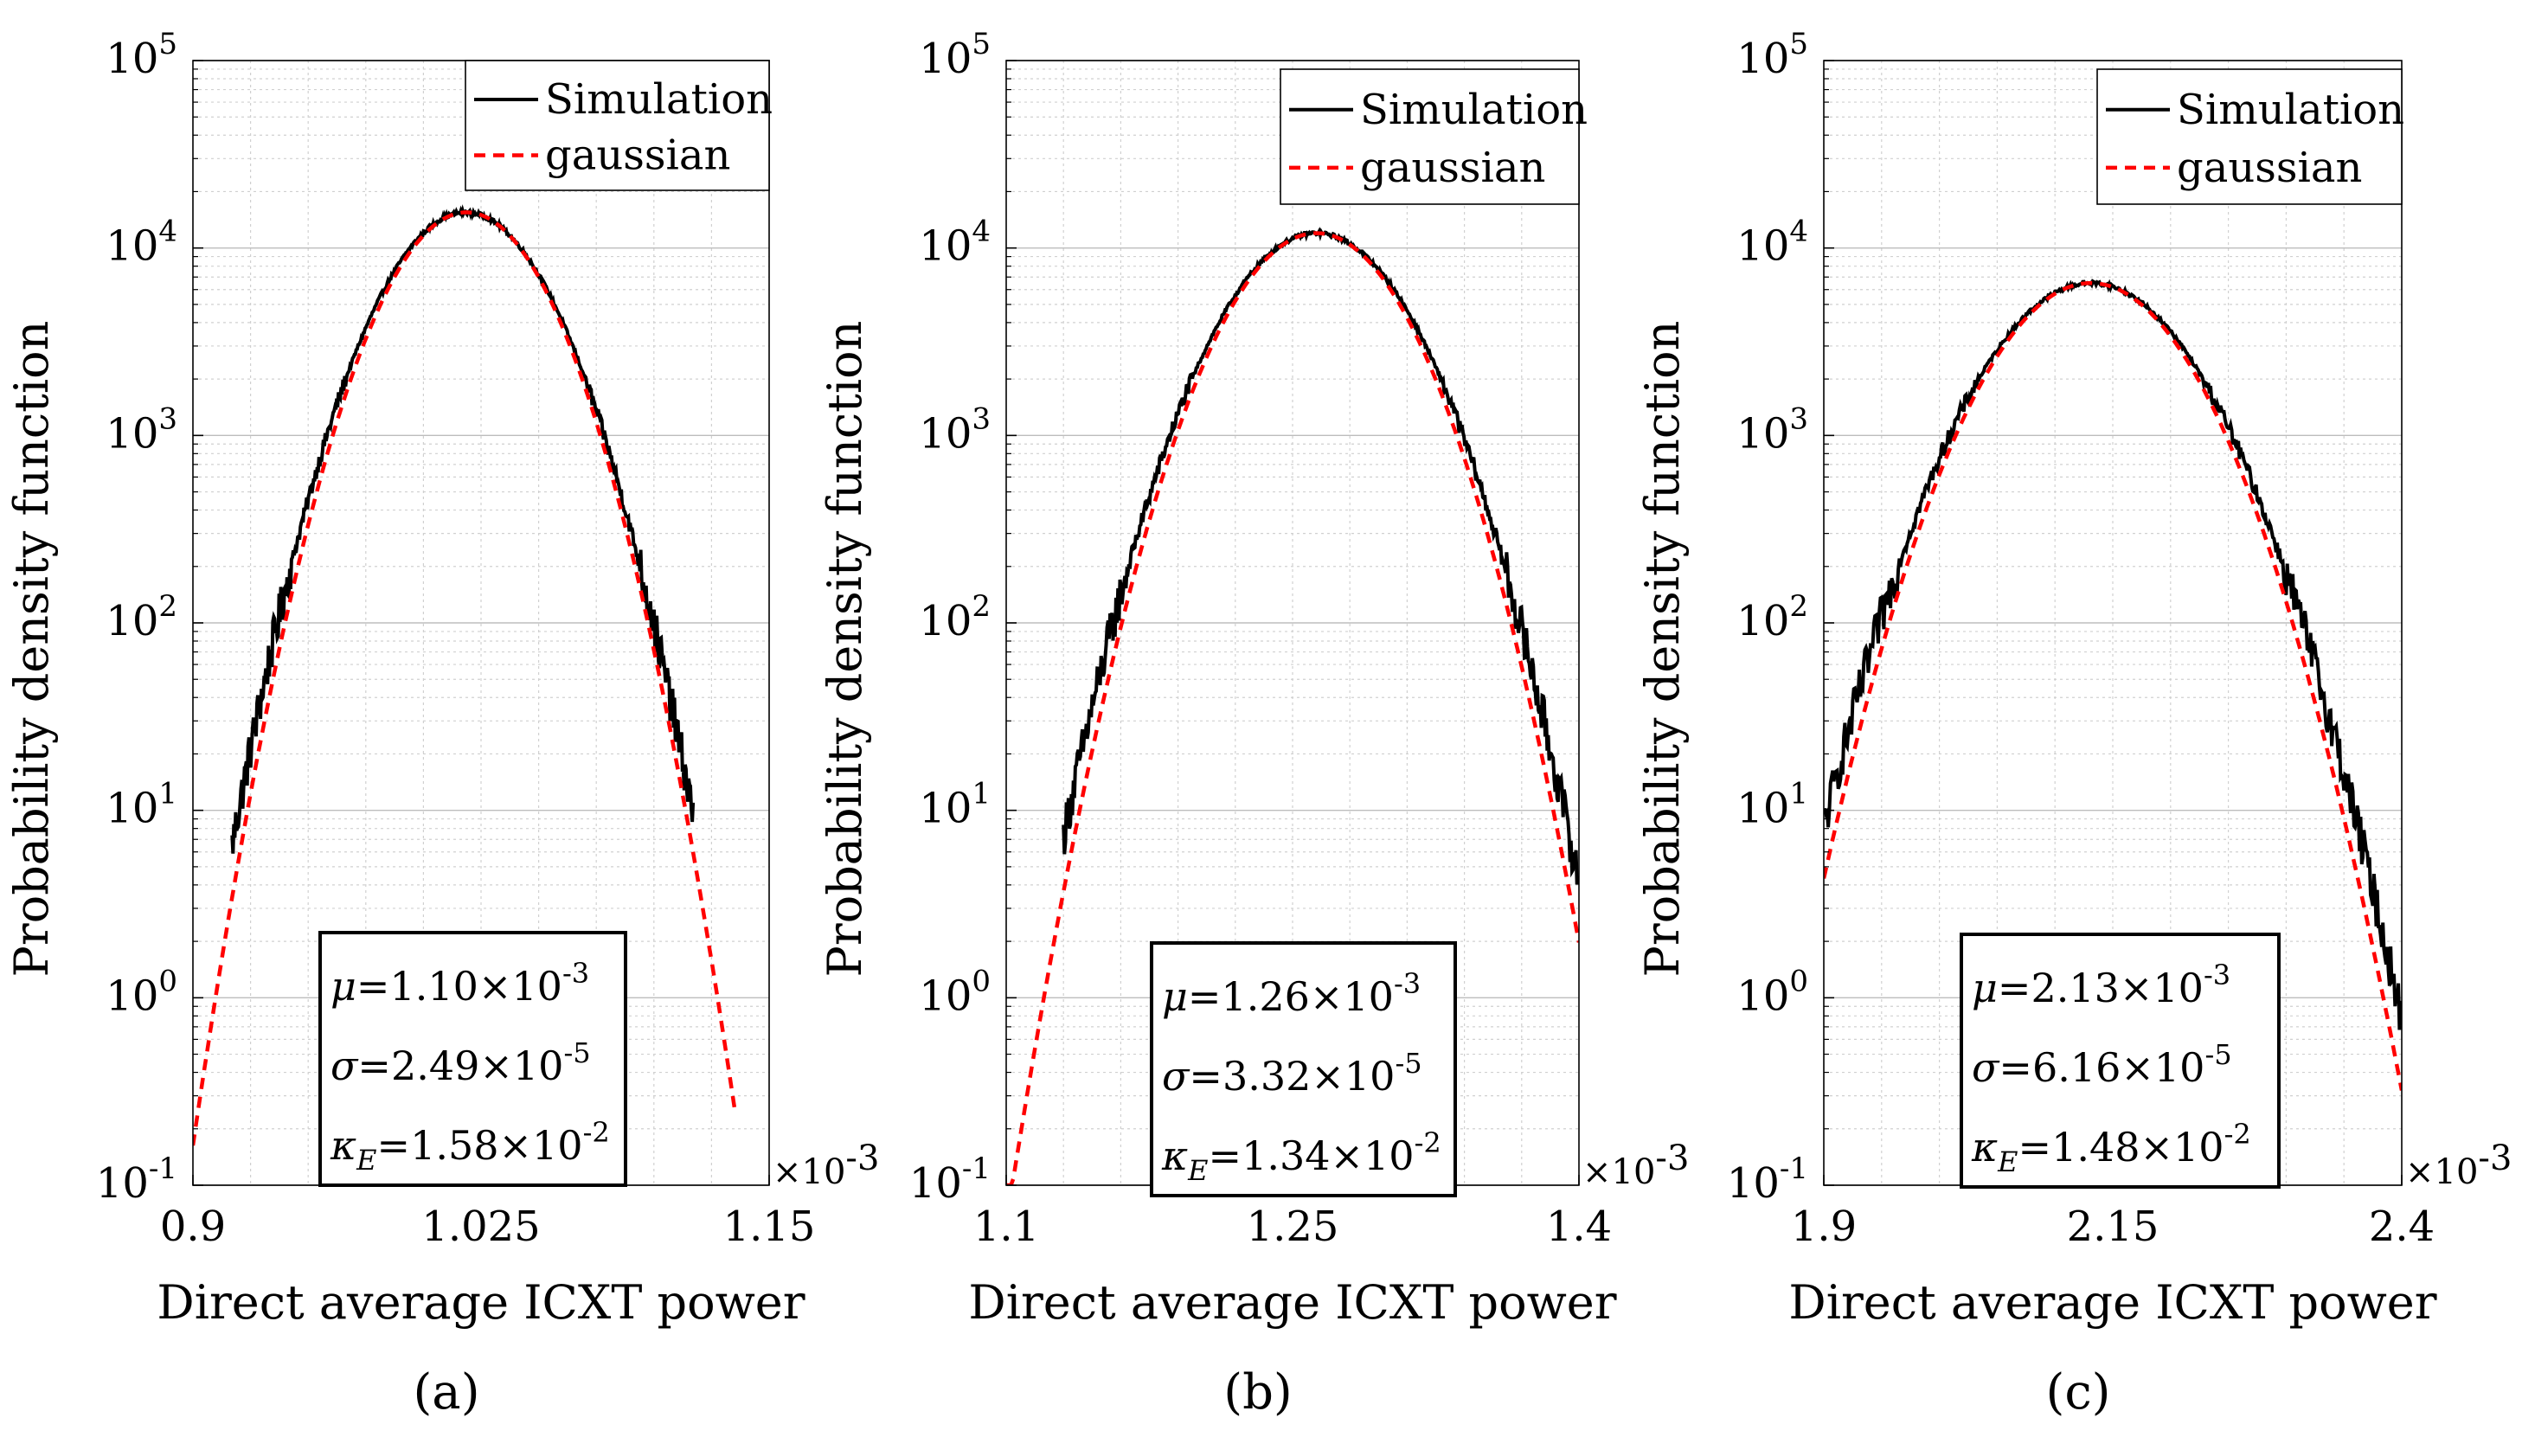  Describe the element at coordinates (769, 1227) in the screenshot. I see `x-tick-label: 1.15` at that location.